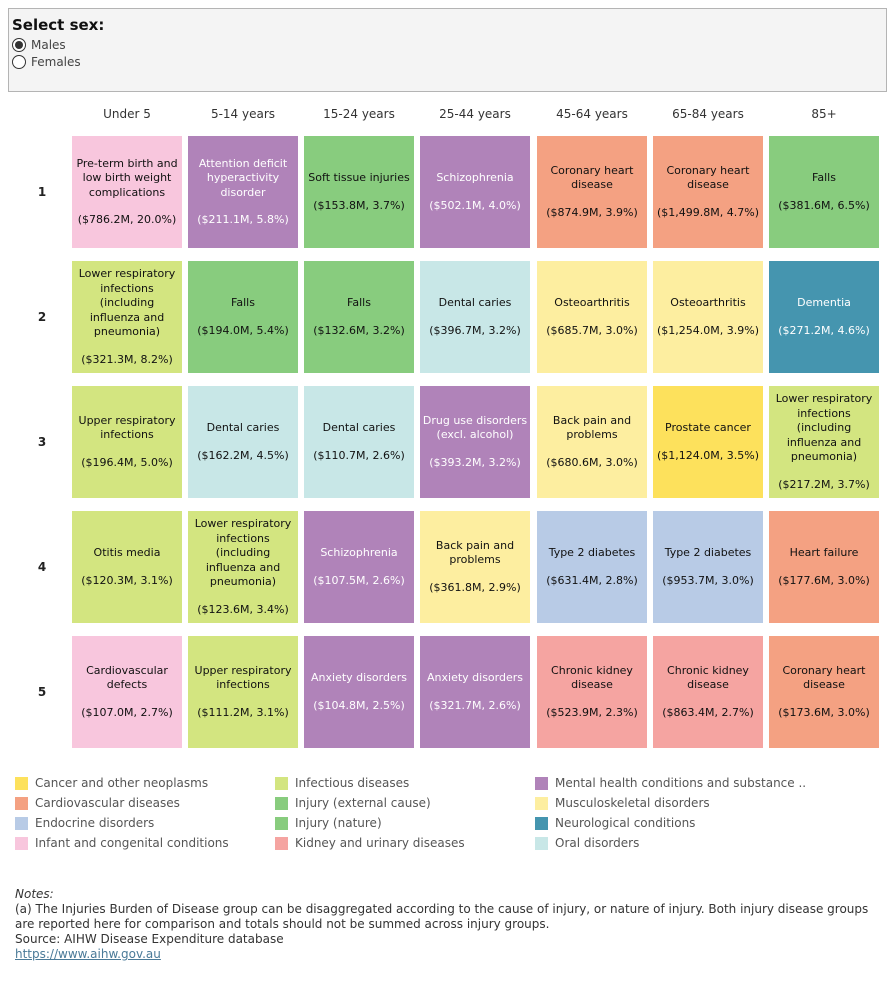 The width and height of the screenshot is (890, 1000). What do you see at coordinates (127, 462) in the screenshot?
I see `disease-value: ($196.4M, 5.0%)` at bounding box center [127, 462].